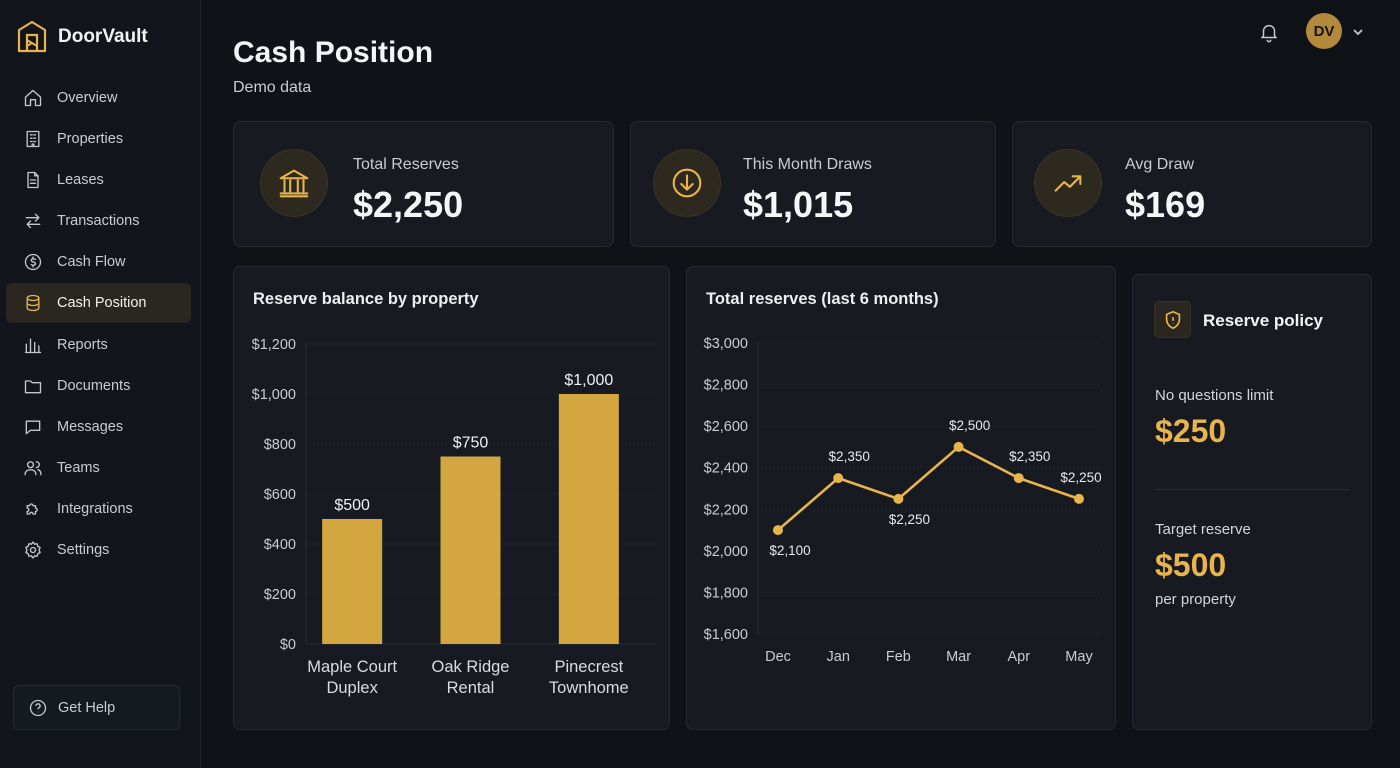  I want to click on x-category-label: Duplex, so click(352, 688).